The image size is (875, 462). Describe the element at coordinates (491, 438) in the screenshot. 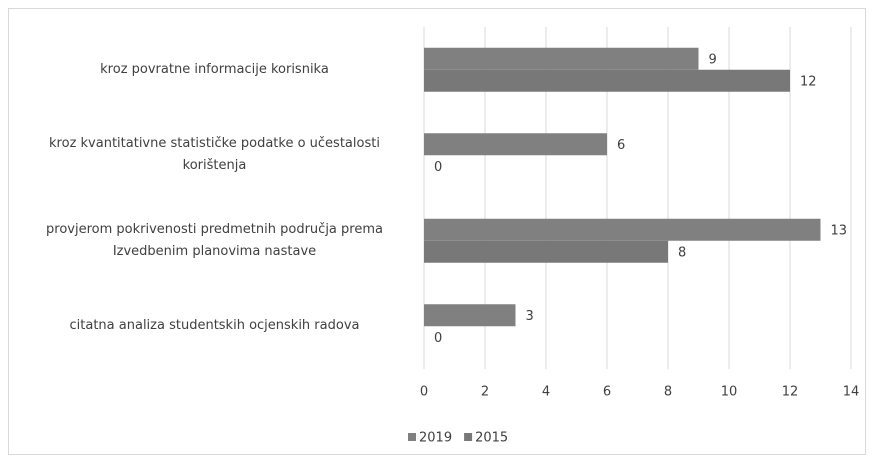

I see `legend-label: 2015` at that location.